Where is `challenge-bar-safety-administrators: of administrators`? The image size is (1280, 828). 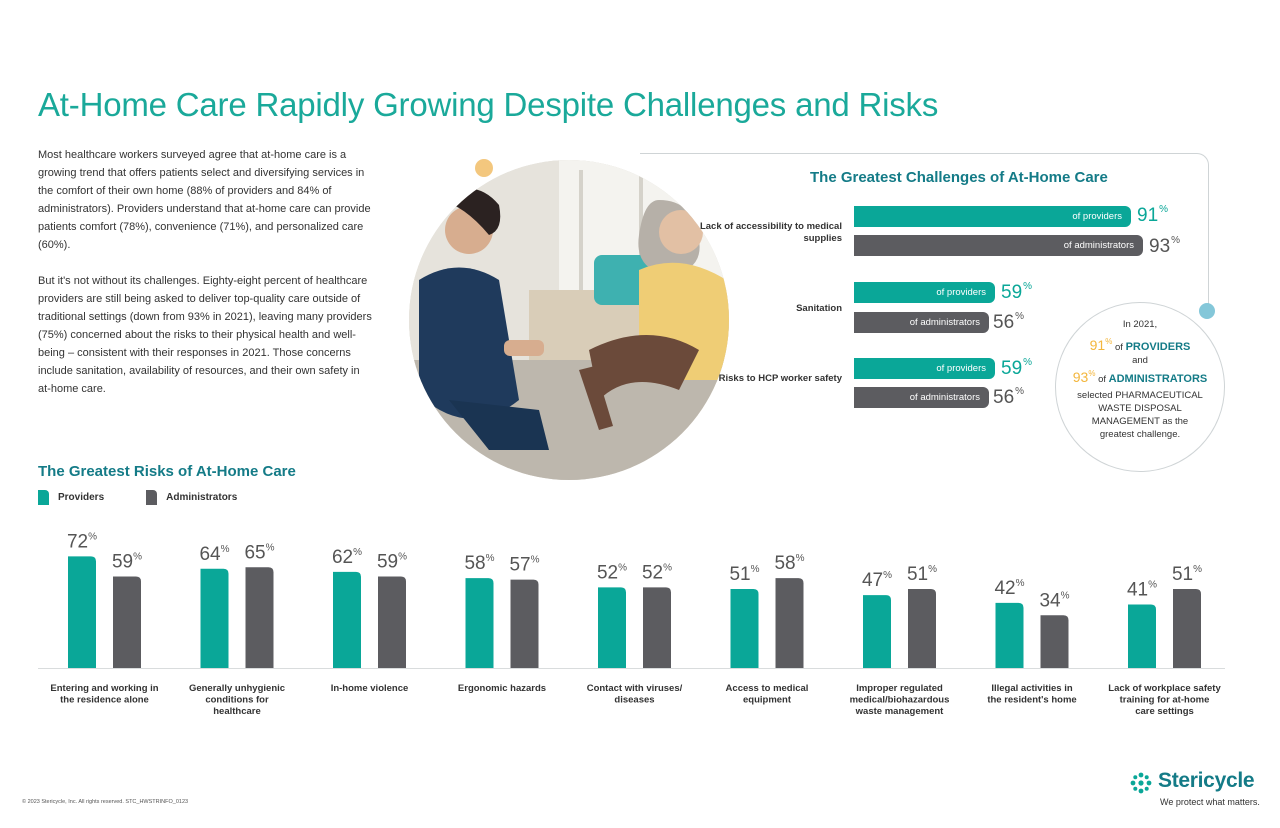 challenge-bar-safety-administrators: of administrators is located at coordinates (921, 397).